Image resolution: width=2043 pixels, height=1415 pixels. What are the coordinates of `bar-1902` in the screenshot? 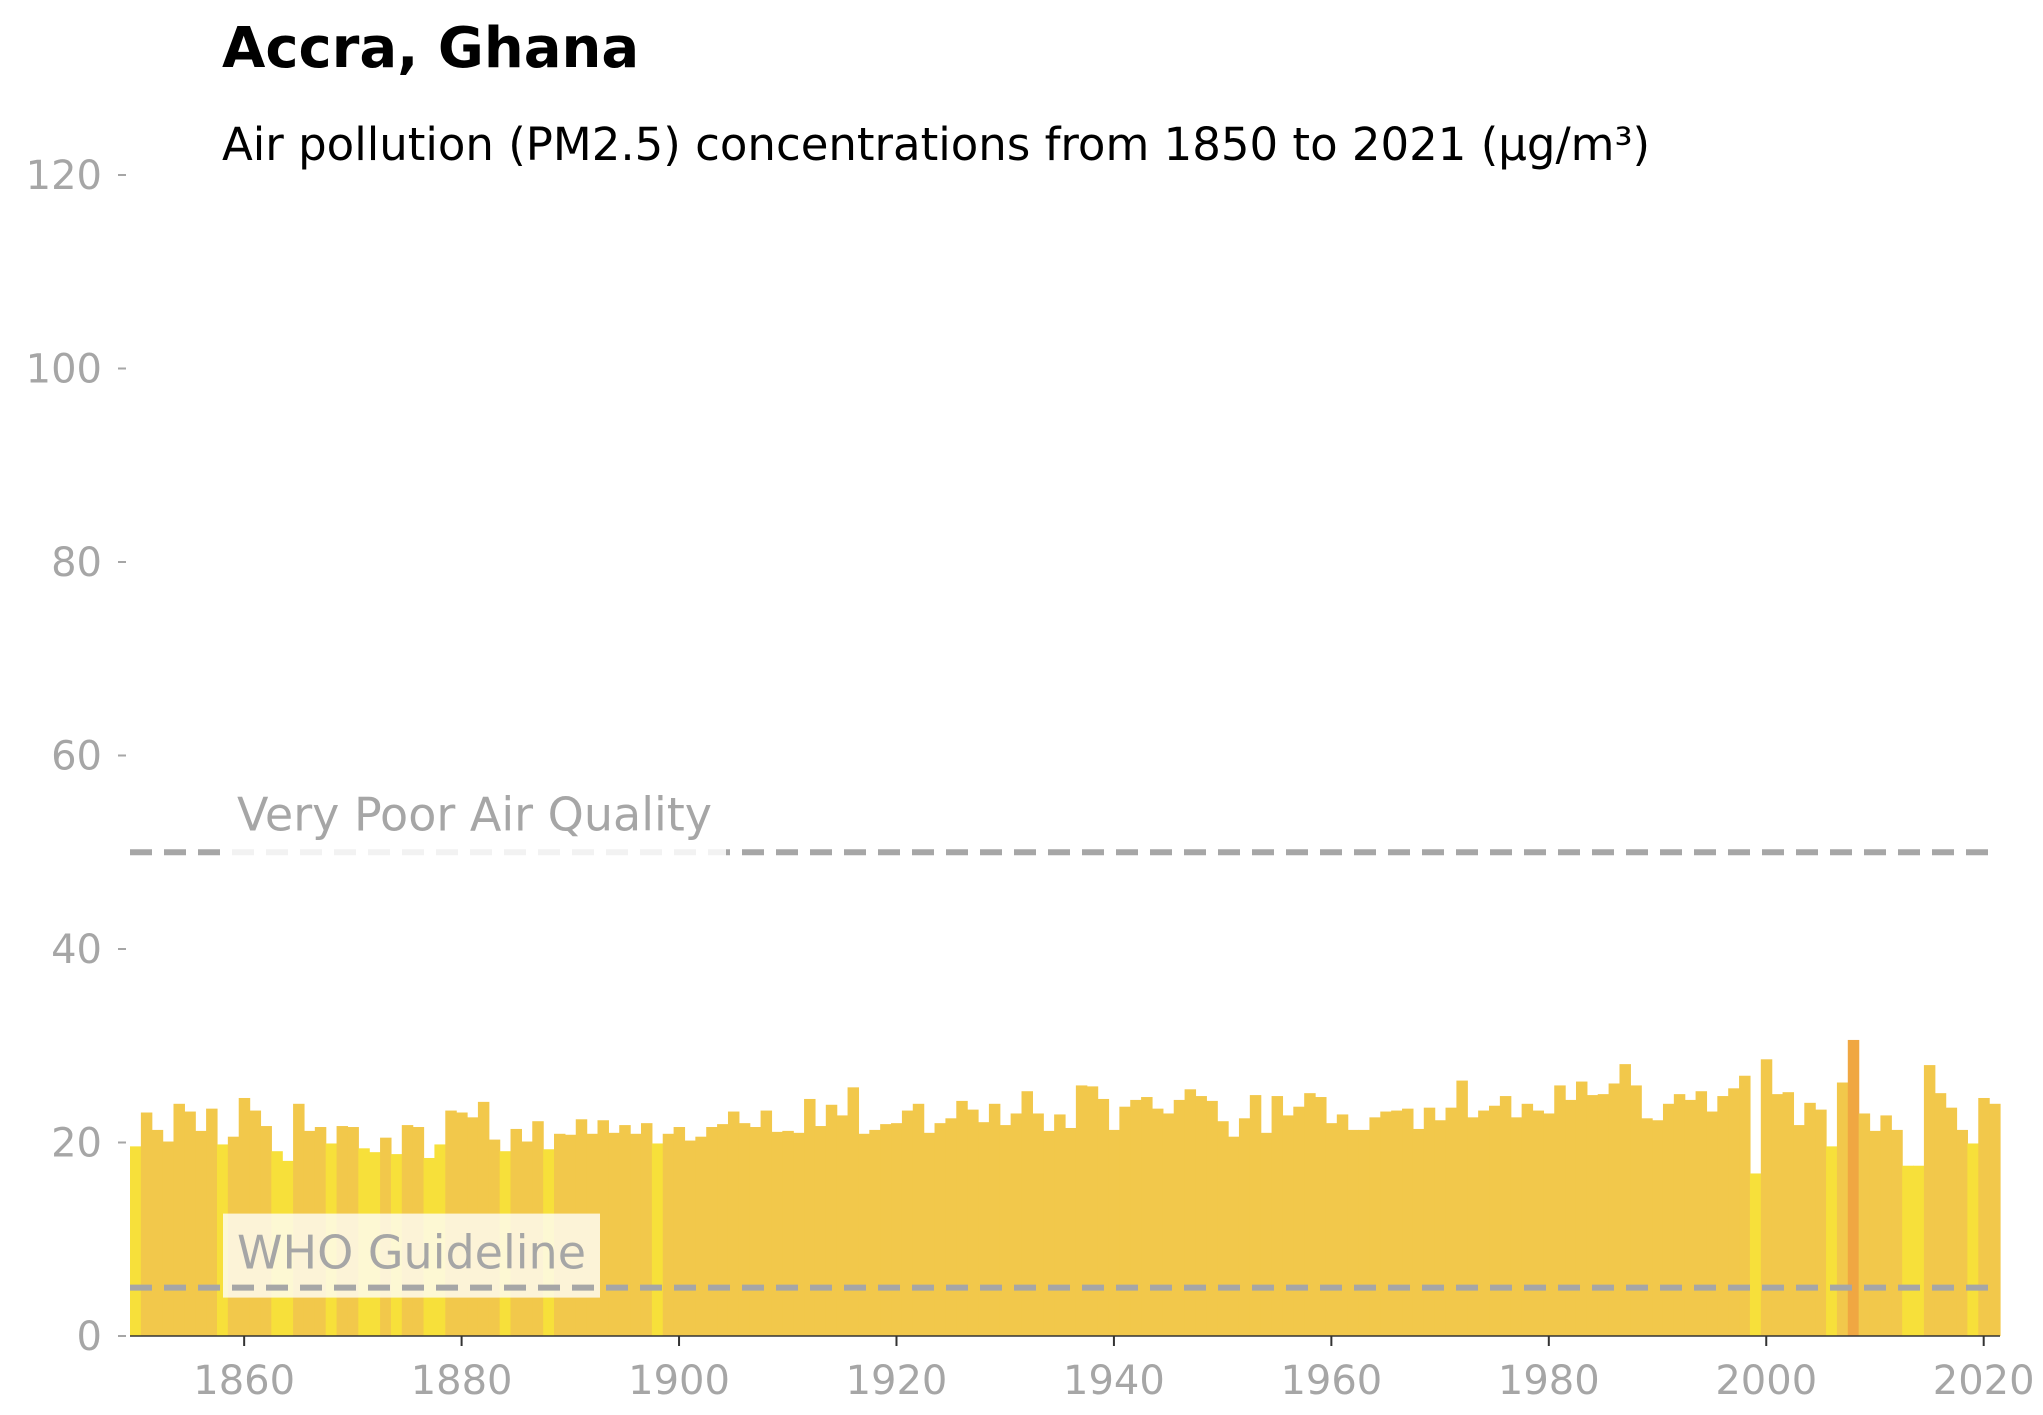 It's located at (701, 1236).